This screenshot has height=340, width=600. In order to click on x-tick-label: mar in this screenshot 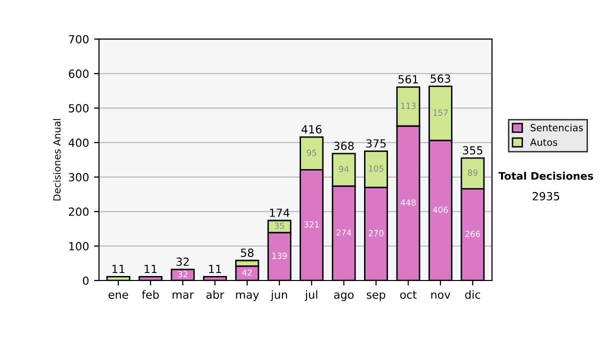, I will do `click(183, 295)`.